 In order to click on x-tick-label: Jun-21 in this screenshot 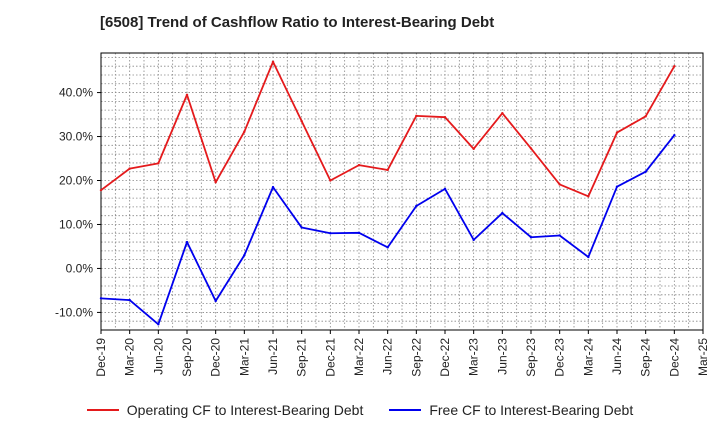, I will do `click(273, 356)`.